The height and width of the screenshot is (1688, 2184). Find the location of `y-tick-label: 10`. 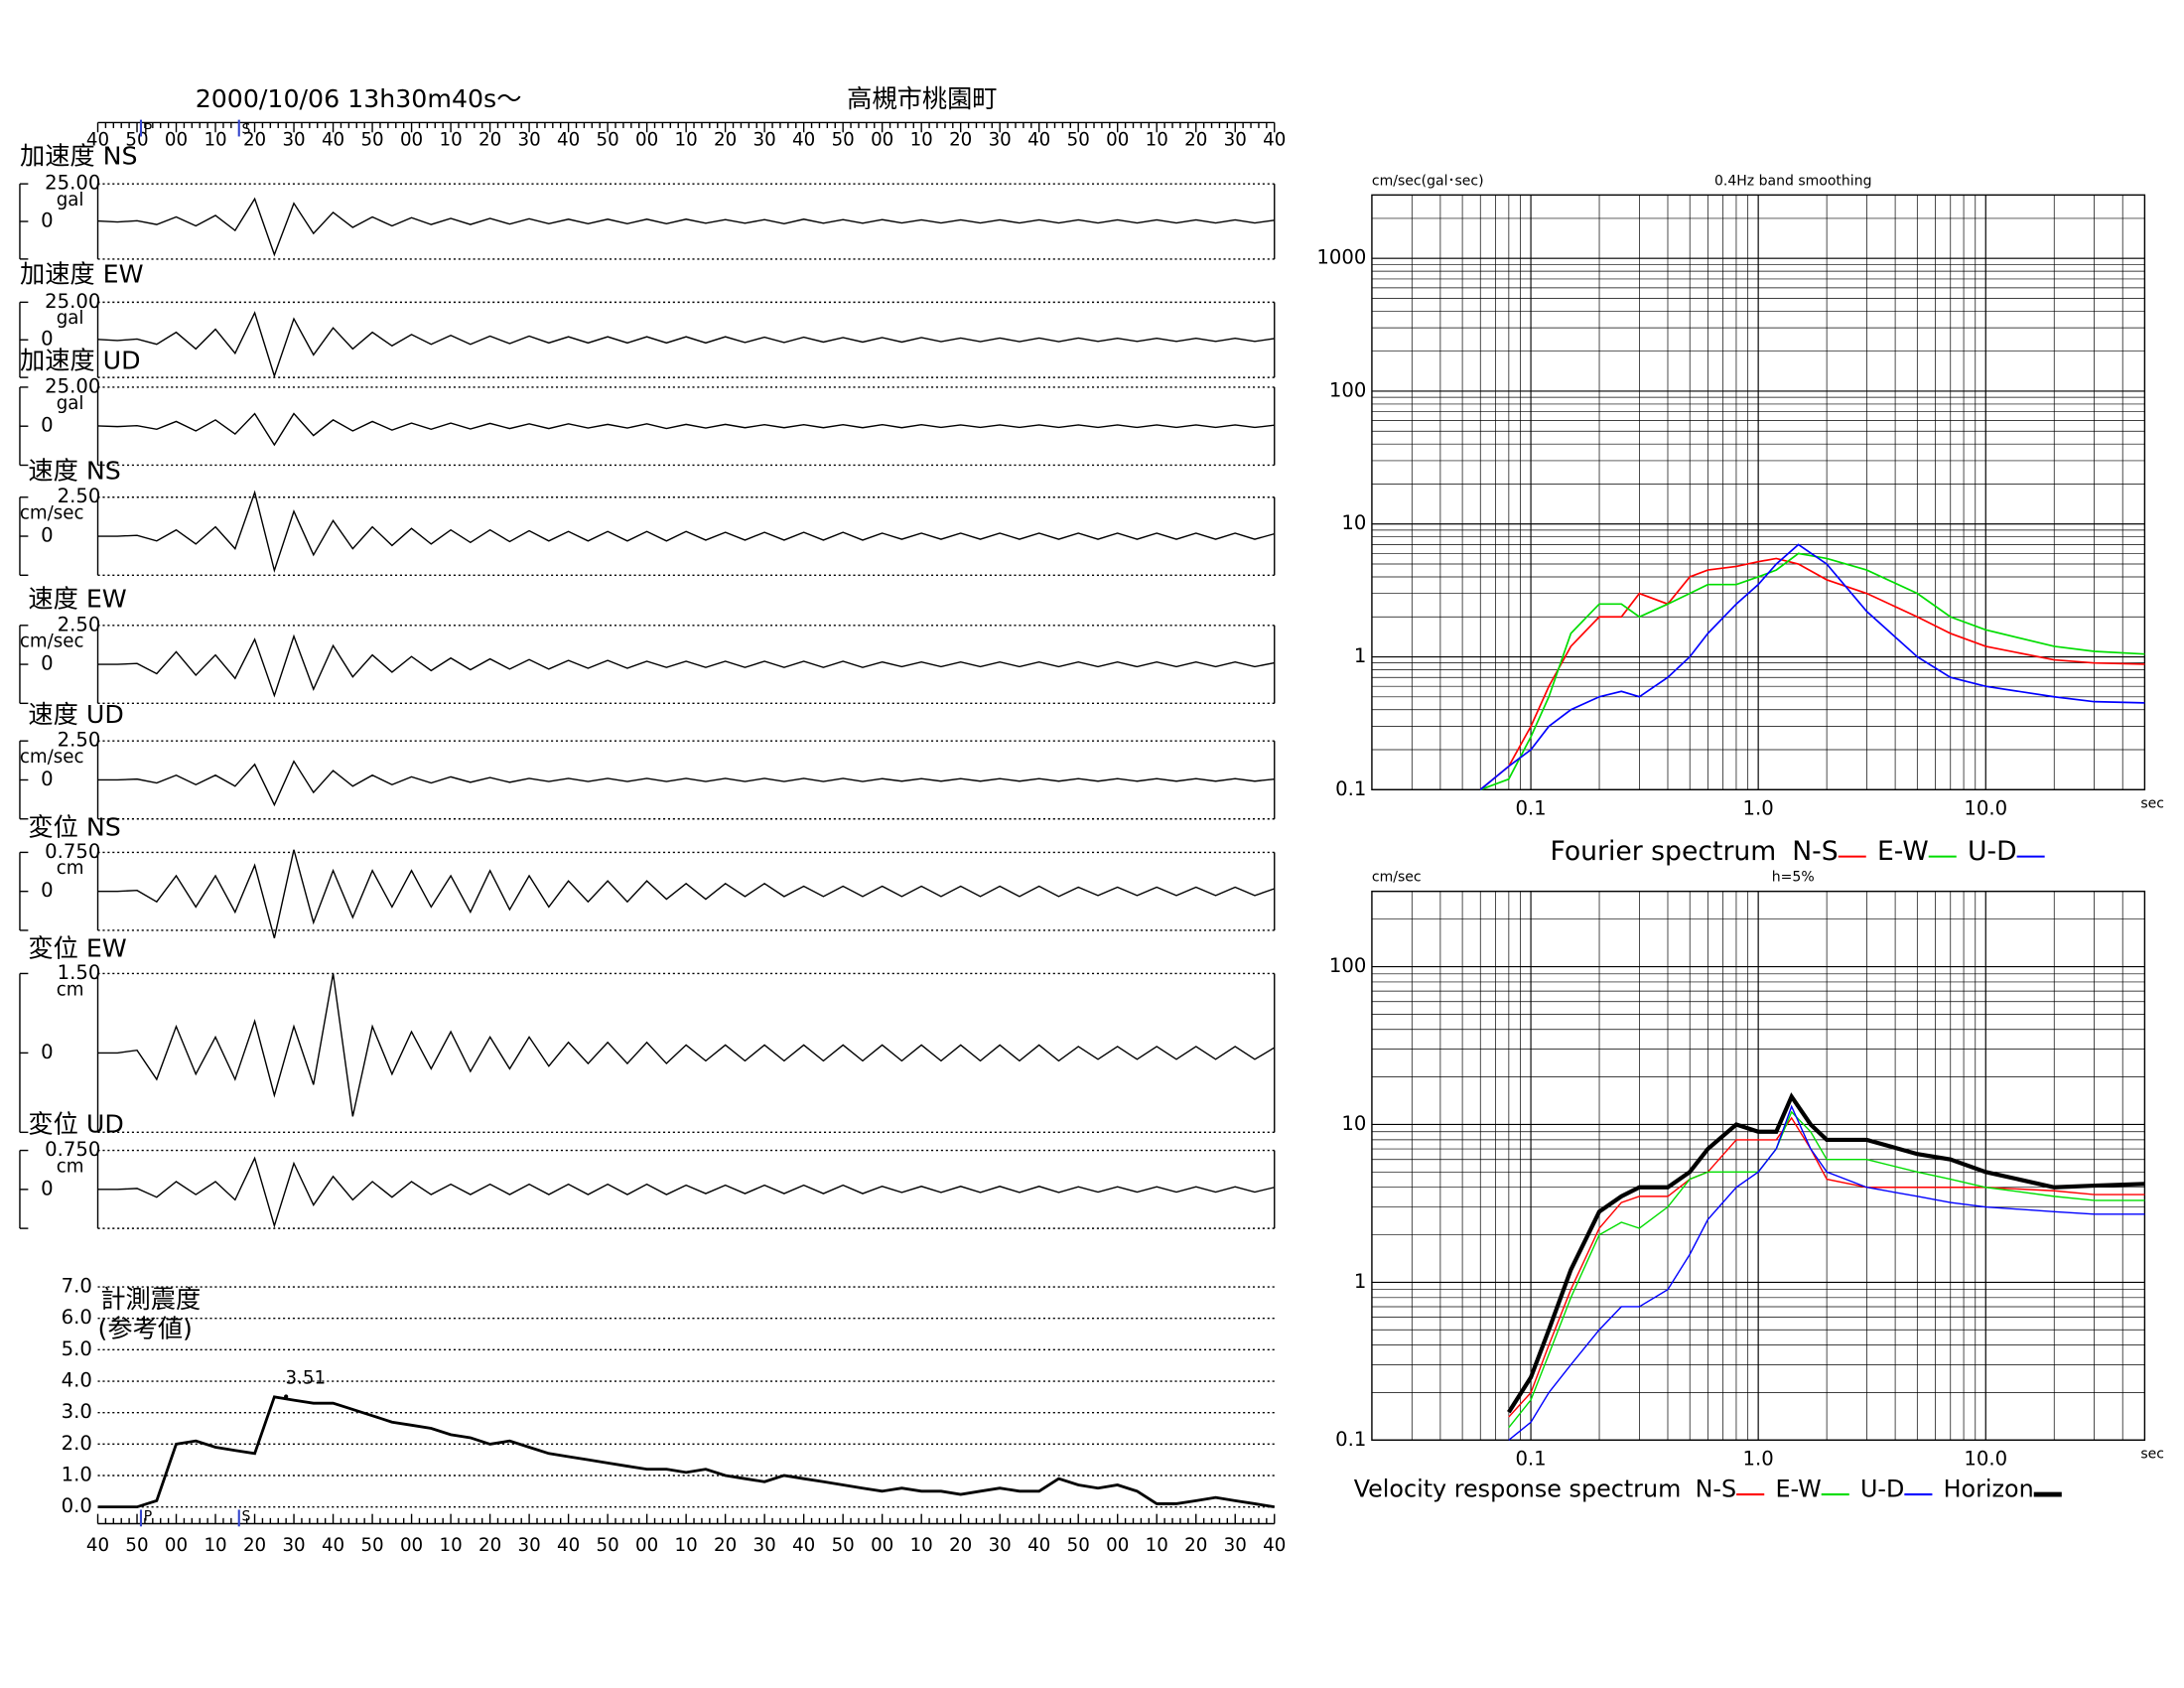

y-tick-label: 10 is located at coordinates (1353, 522).